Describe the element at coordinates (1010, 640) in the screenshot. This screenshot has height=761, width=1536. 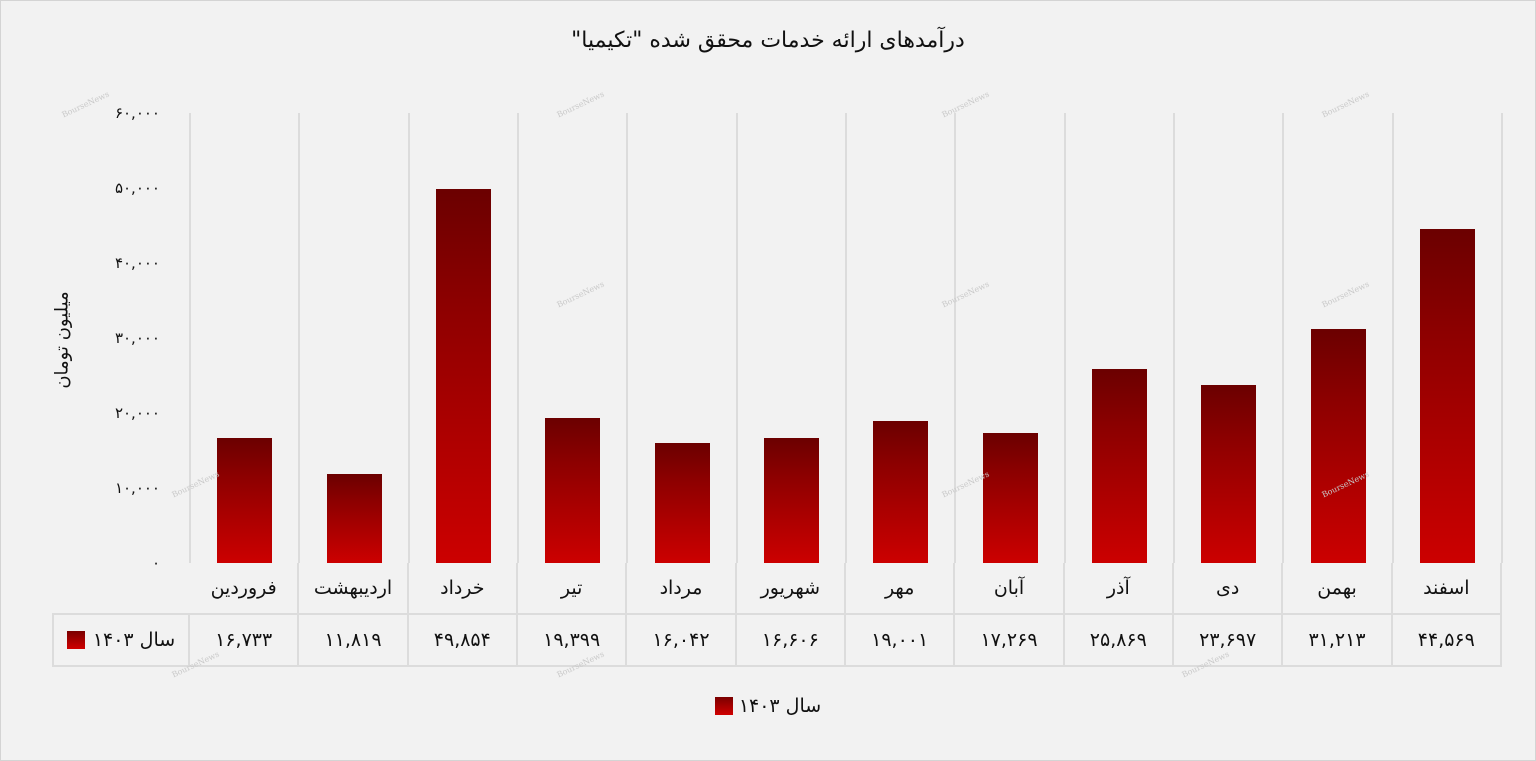
I see `value-cell: ۱۷,۲۶۹` at that location.